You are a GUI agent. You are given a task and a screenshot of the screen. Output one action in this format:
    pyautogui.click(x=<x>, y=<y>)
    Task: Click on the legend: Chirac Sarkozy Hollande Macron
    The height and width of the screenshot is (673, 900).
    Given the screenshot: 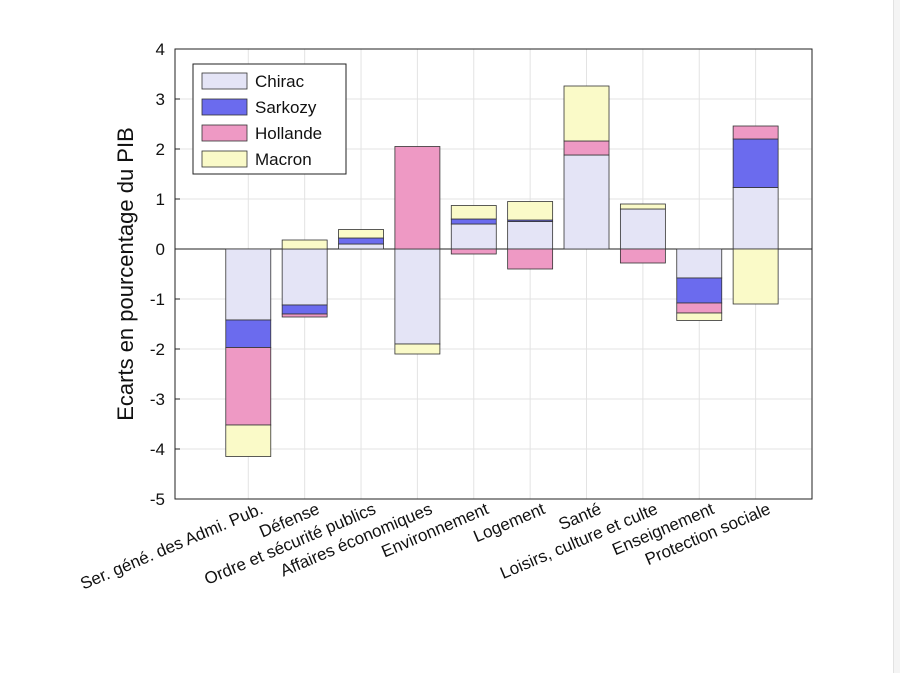 What is the action you would take?
    pyautogui.click(x=269, y=119)
    